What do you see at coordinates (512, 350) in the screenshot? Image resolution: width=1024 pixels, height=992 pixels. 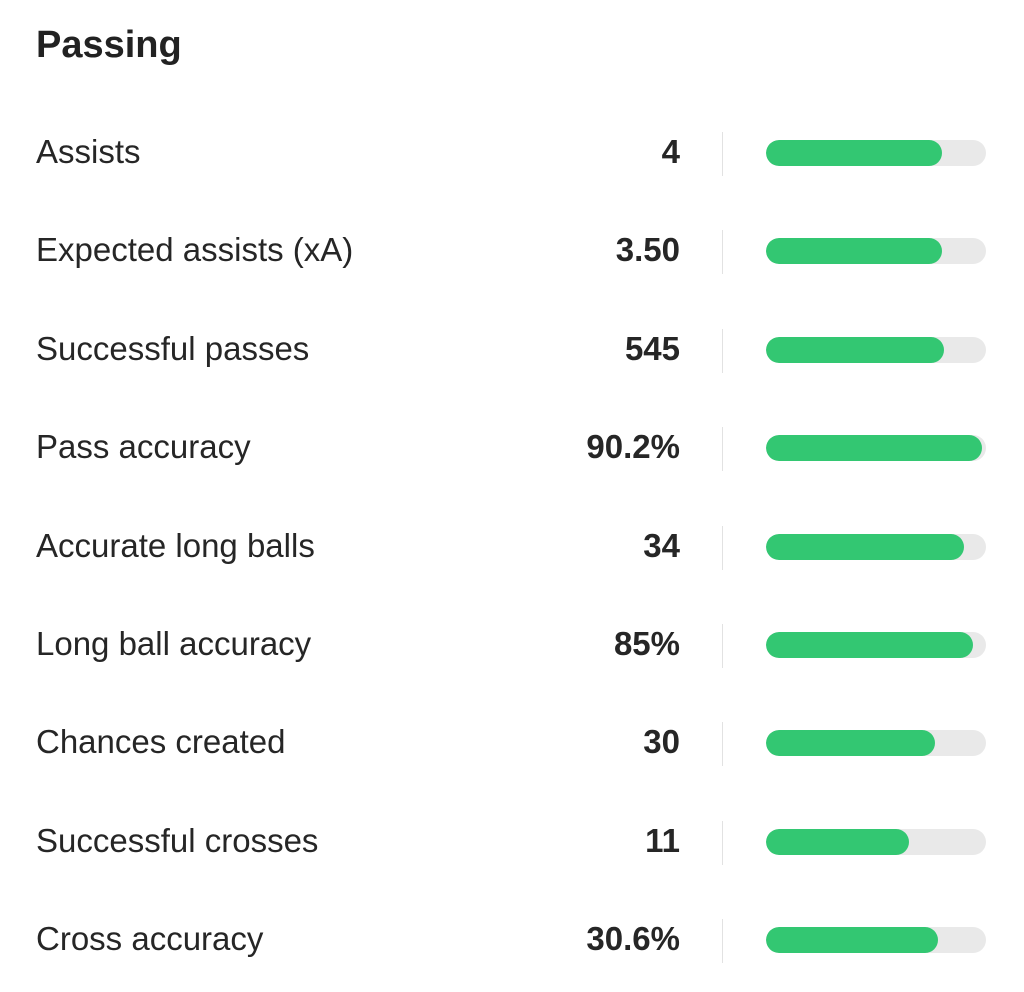 I see `stat-row-successful-passes: Successful passes 545` at bounding box center [512, 350].